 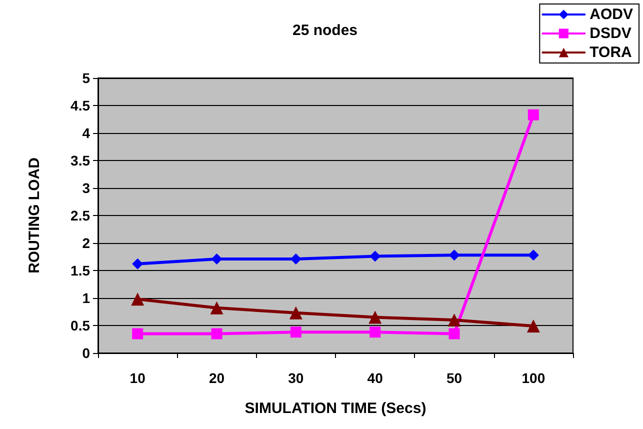 I want to click on x-tick-label: 100, so click(x=534, y=378).